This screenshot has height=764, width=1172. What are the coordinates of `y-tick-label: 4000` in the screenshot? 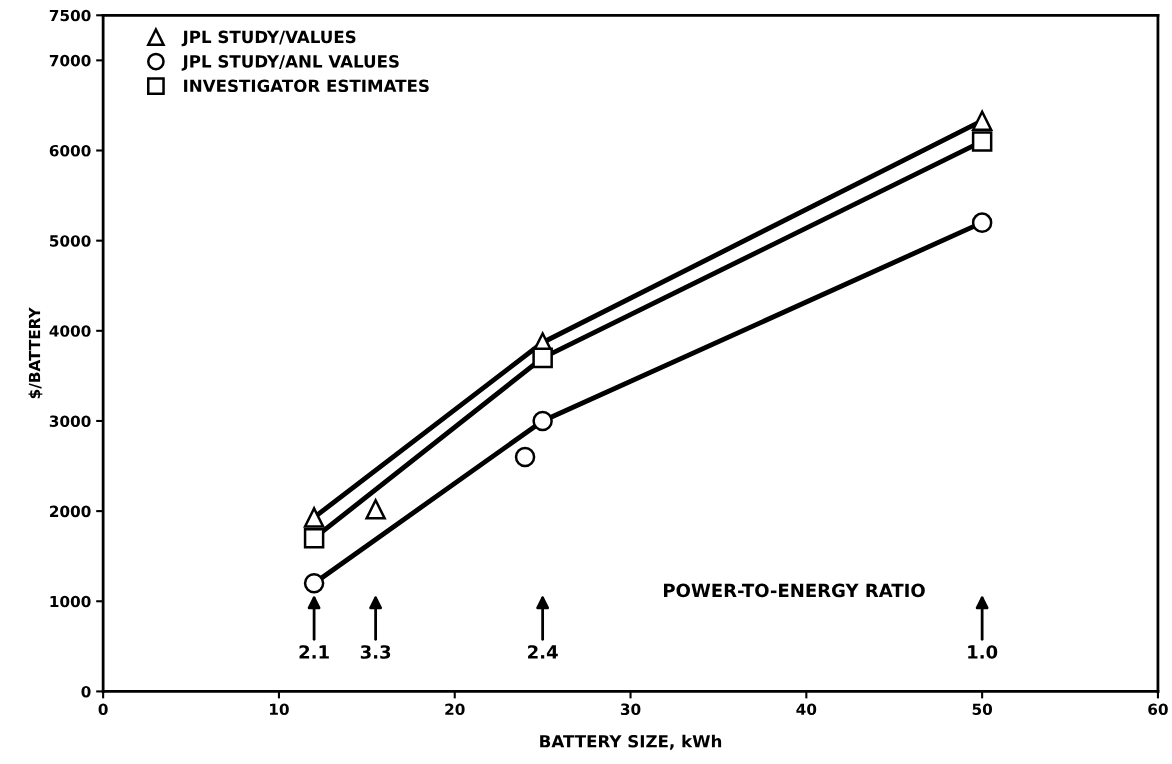 It's located at (70, 331).